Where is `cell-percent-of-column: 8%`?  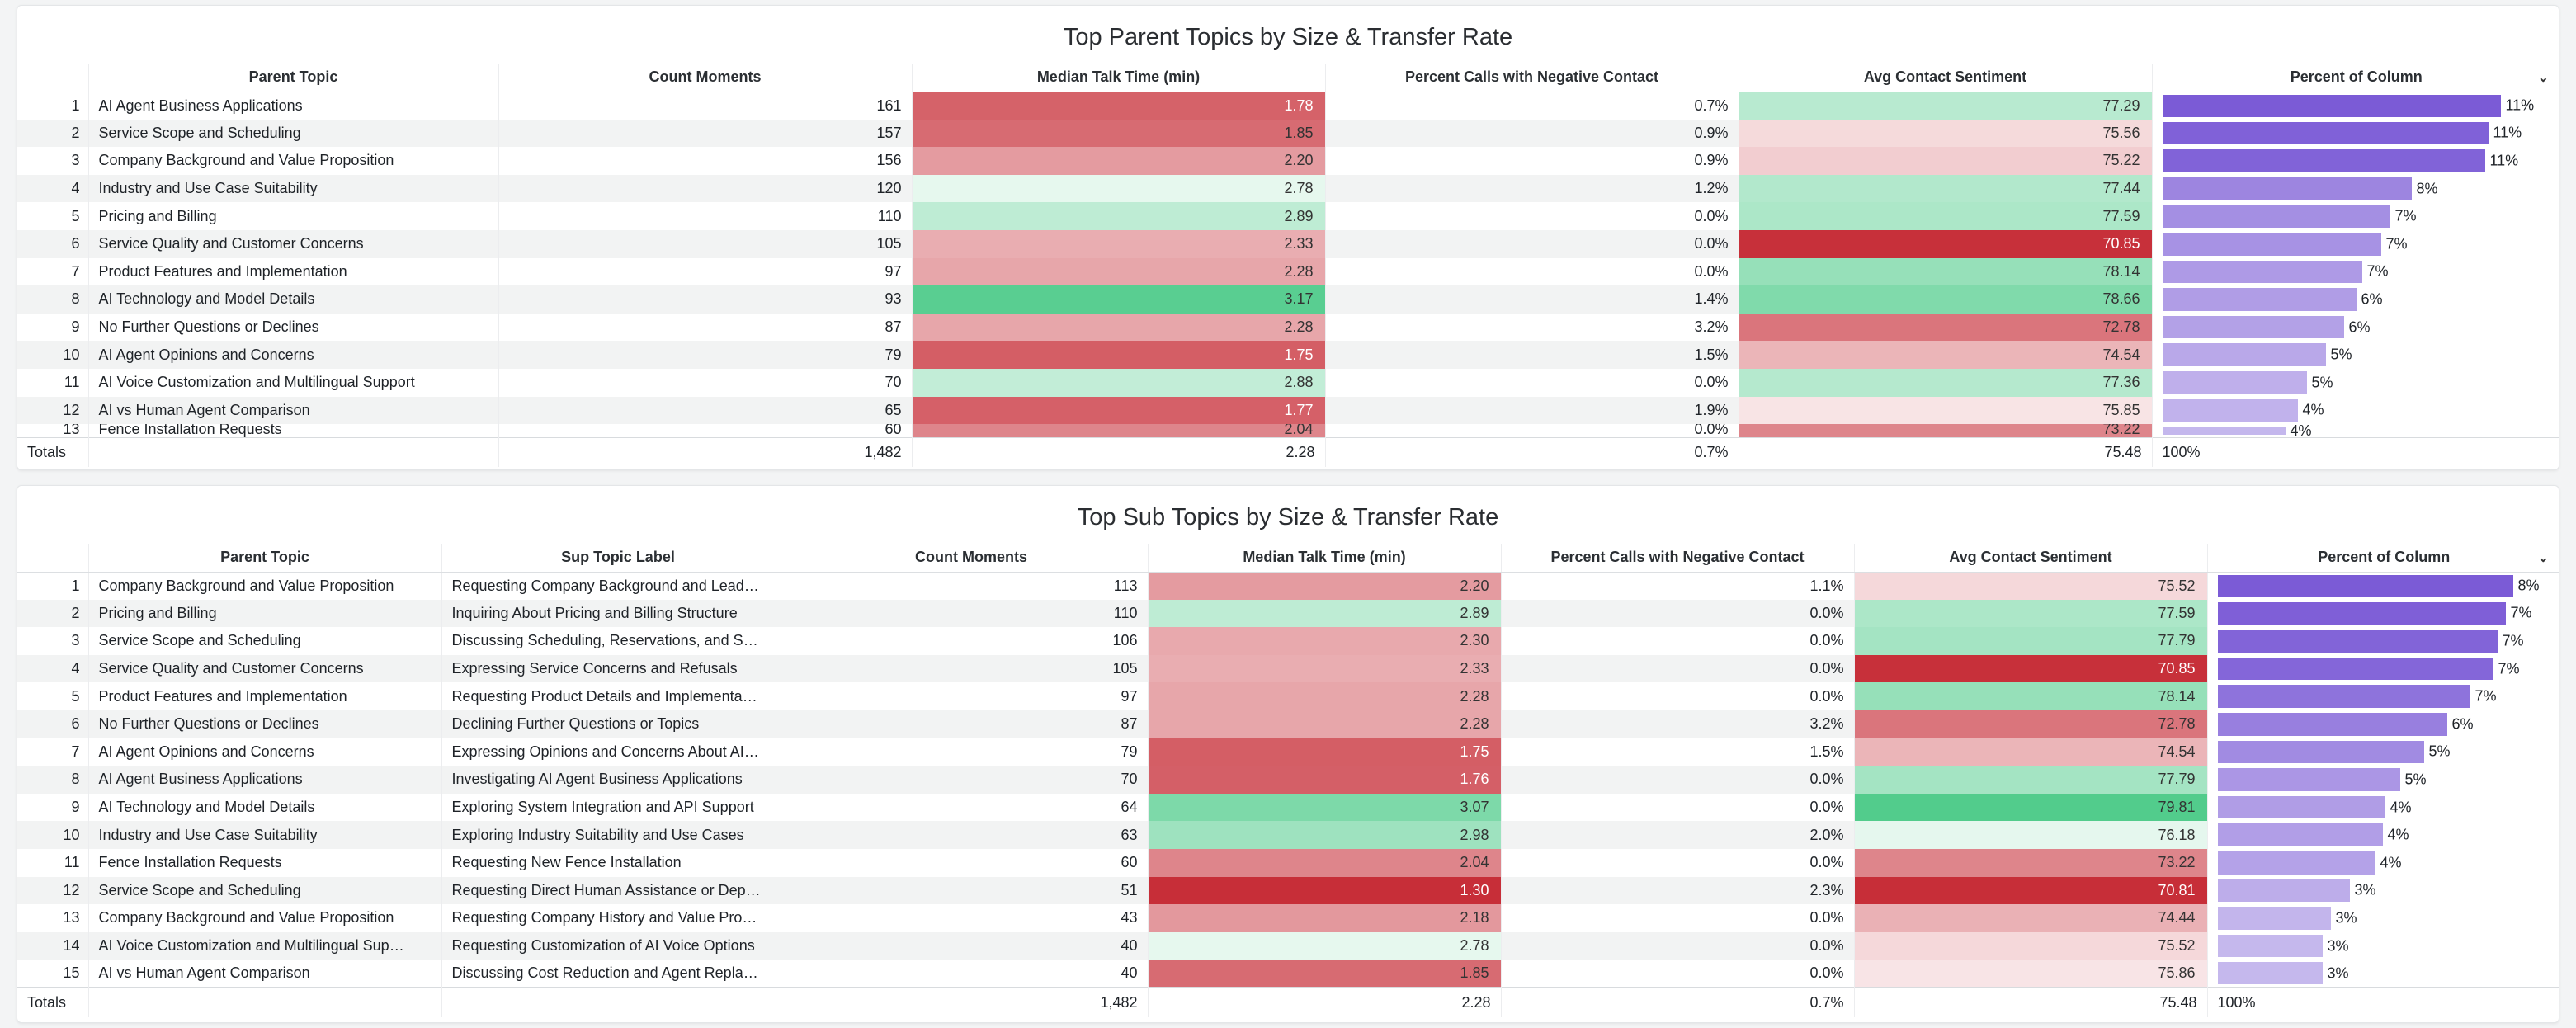
cell-percent-of-column: 8% is located at coordinates (2355, 188).